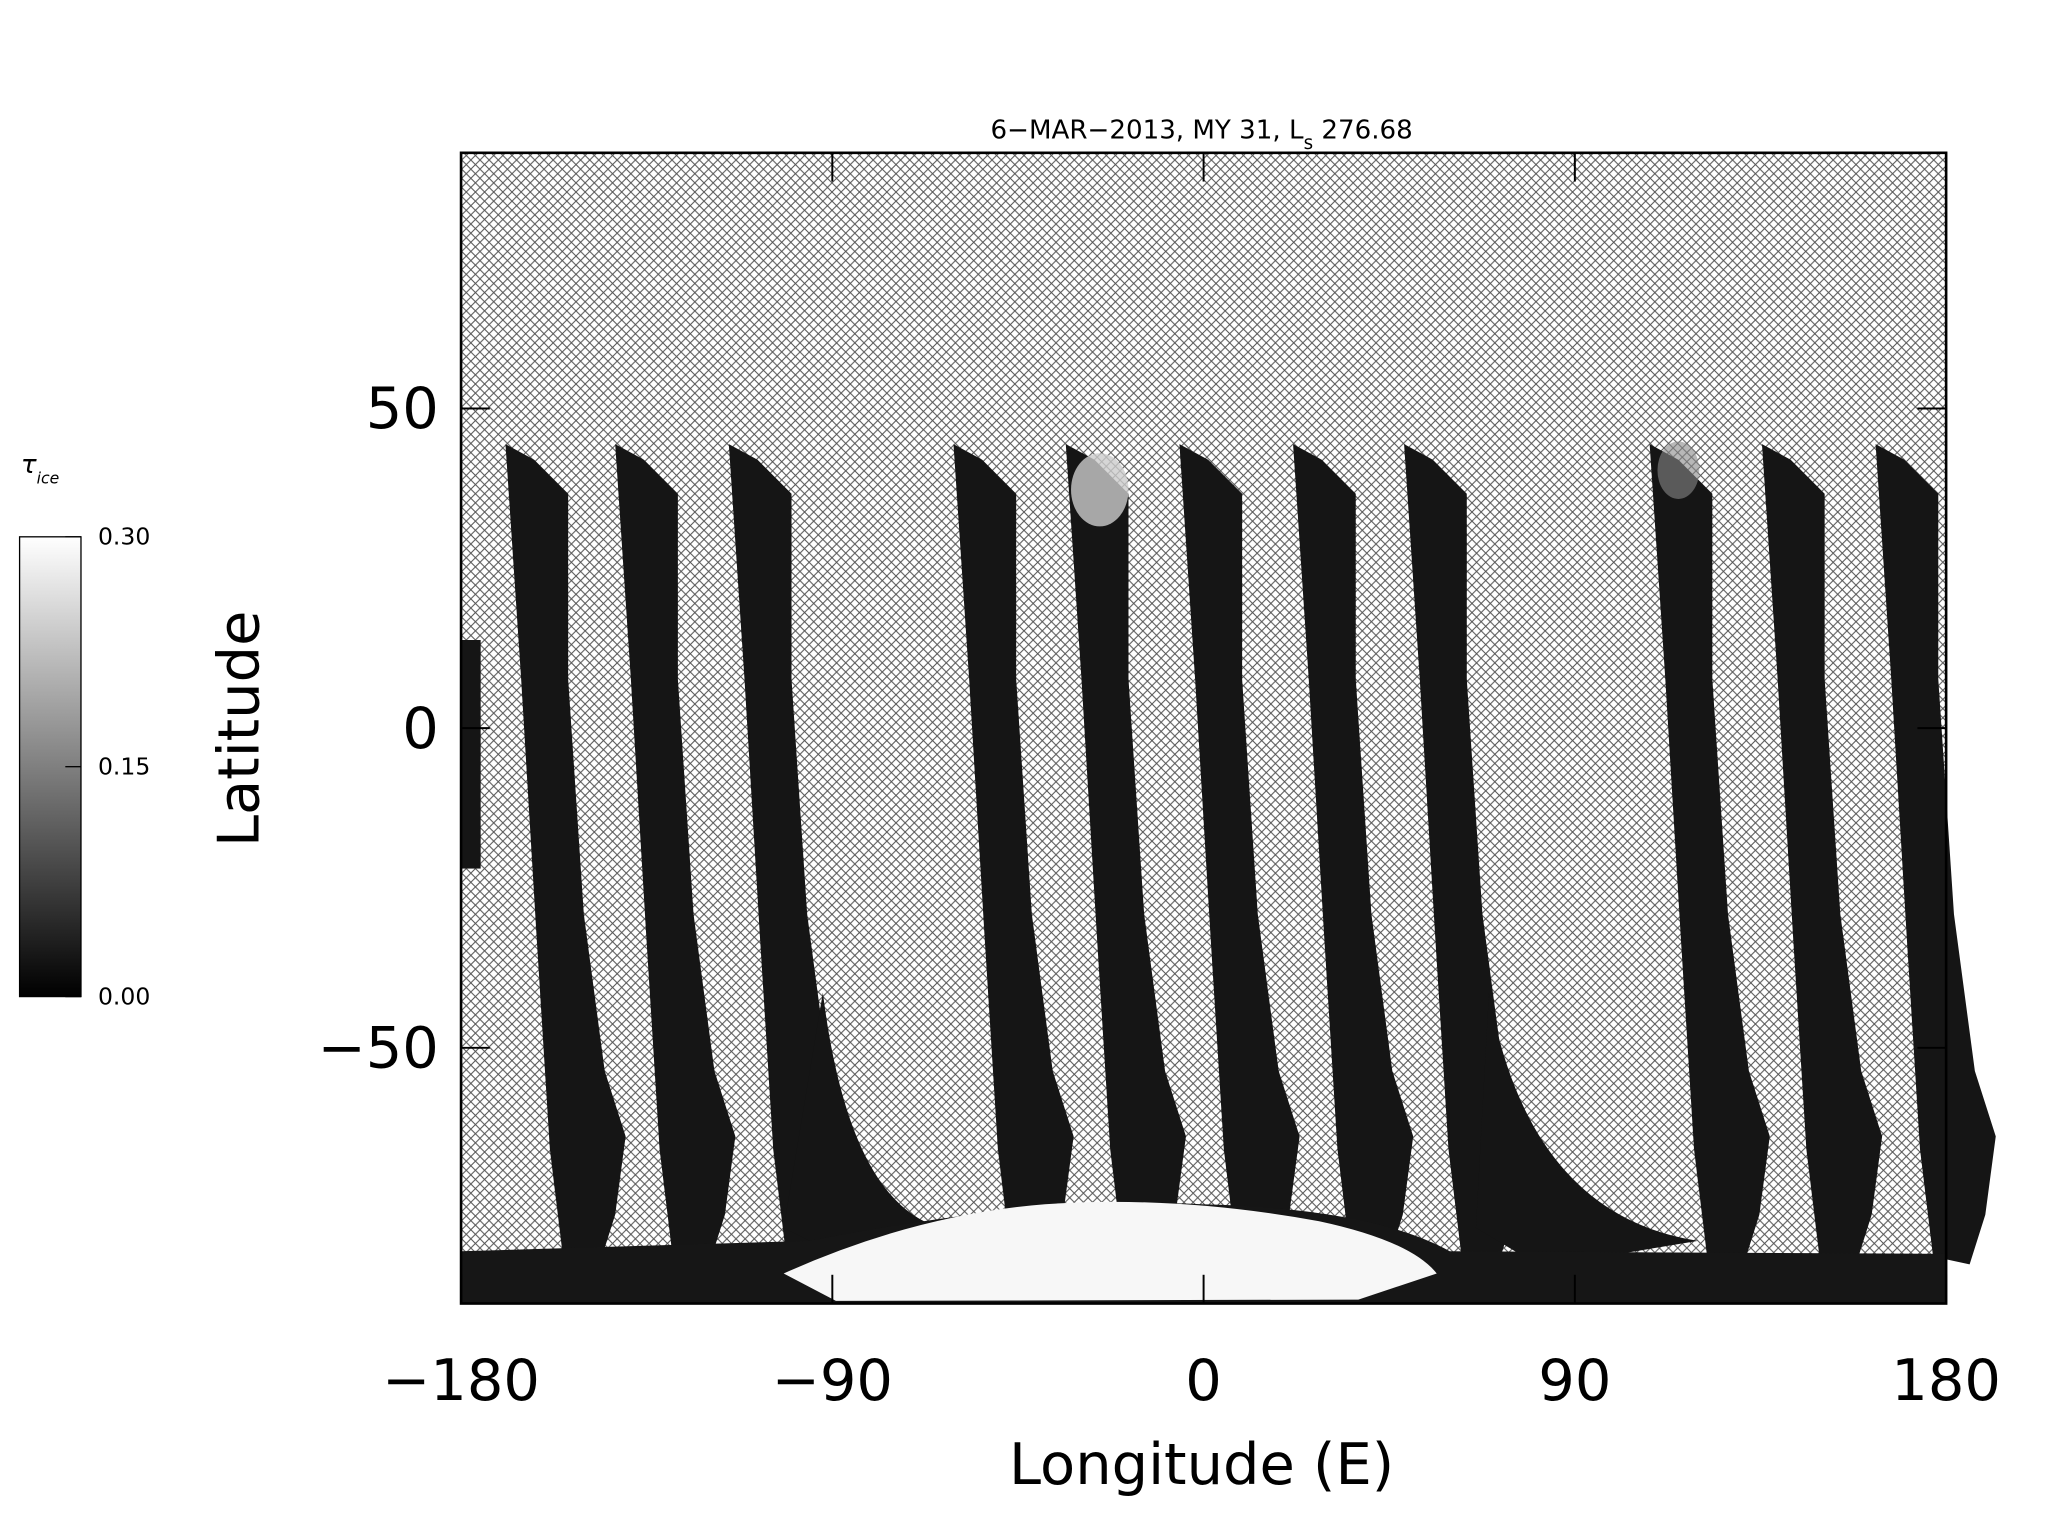 The width and height of the screenshot is (2048, 1536). Describe the element at coordinates (1147, 130) in the screenshot. I see `title-main: 6−MAR−2013, MY 31, L` at that location.